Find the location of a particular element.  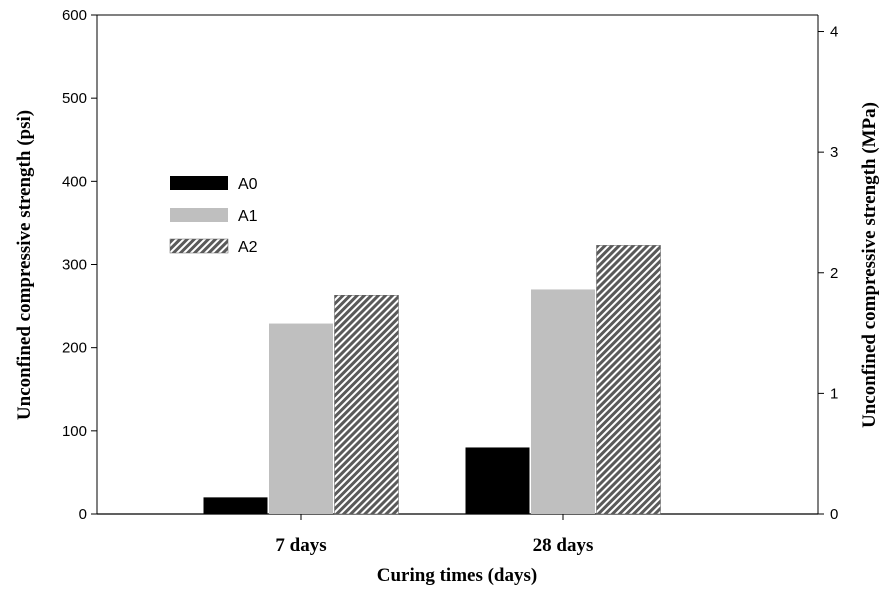

x-tick-label: 28 days is located at coordinates (563, 545).